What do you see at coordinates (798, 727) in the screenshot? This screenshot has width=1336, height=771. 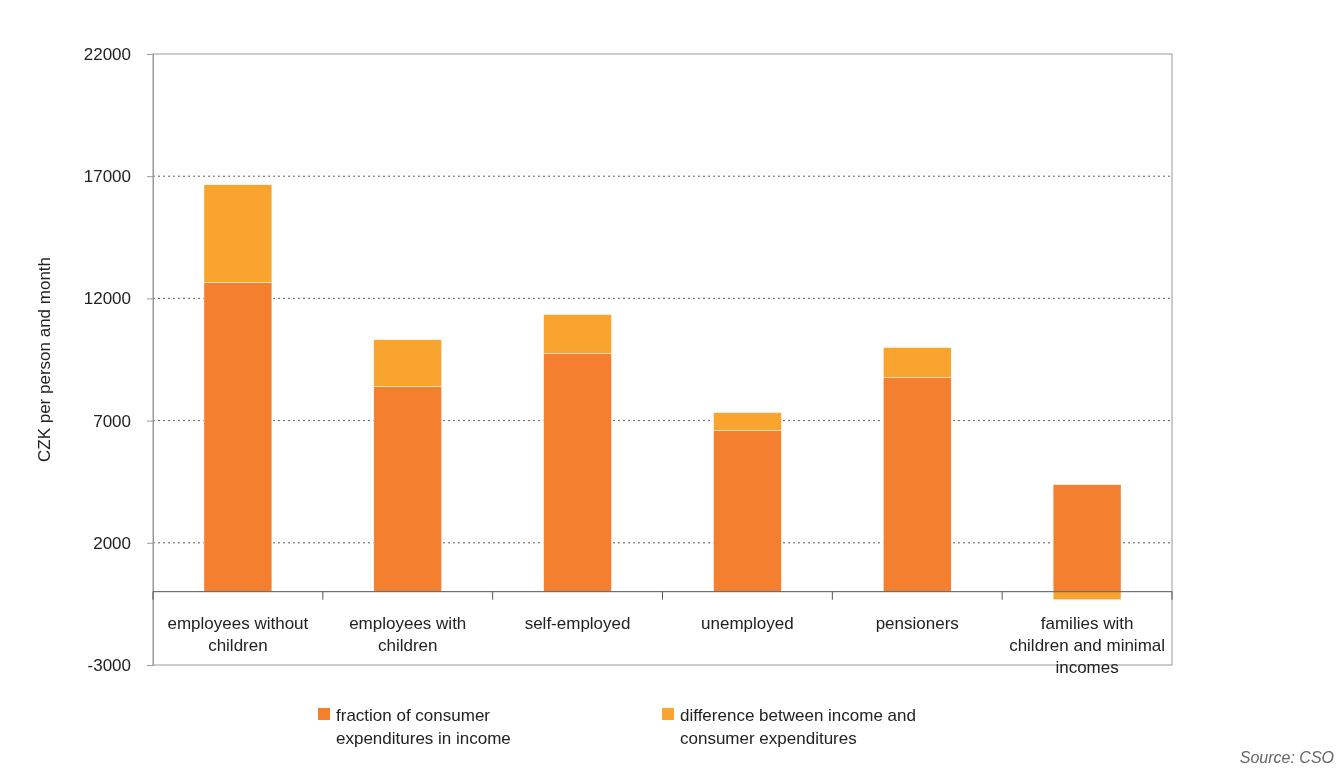 I see `legend-label: difference between income and consumer expenditures` at bounding box center [798, 727].